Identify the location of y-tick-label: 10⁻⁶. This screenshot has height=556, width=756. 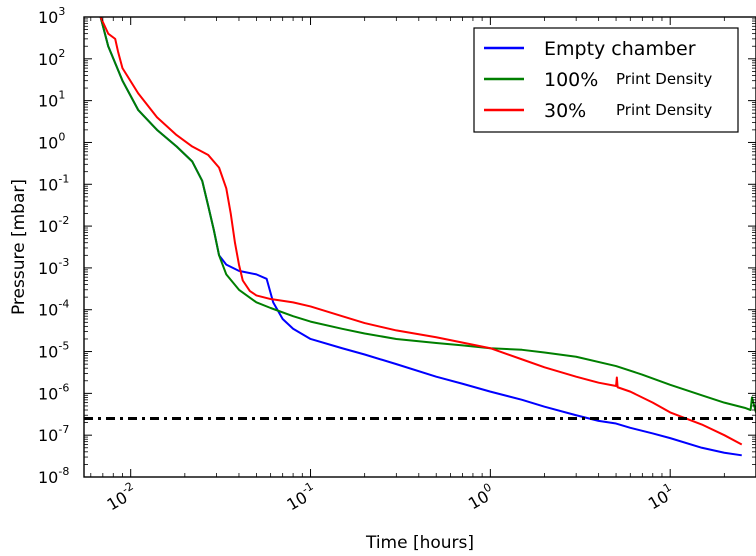
(53, 392).